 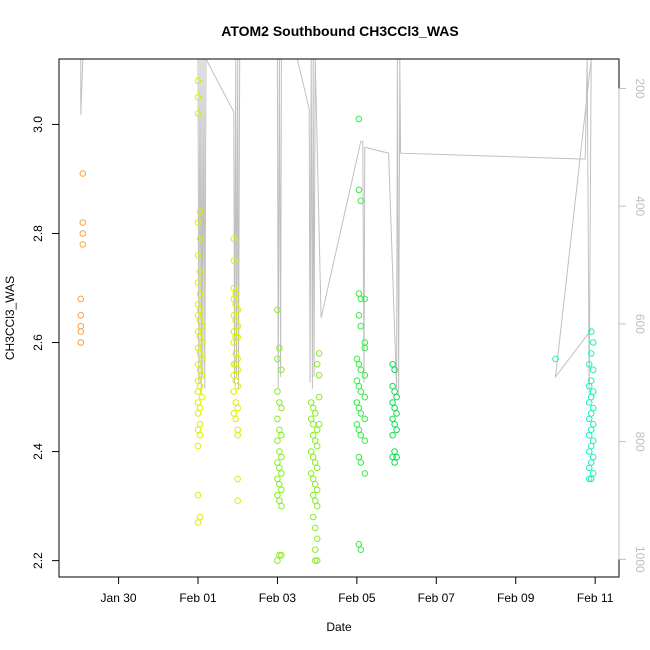 What do you see at coordinates (640, 559) in the screenshot?
I see `right-tick-label: 1000` at bounding box center [640, 559].